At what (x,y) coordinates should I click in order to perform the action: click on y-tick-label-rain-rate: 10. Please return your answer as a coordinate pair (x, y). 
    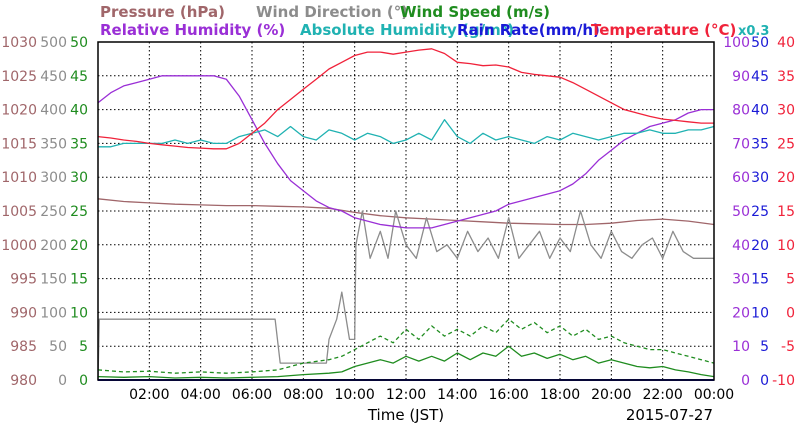
    Looking at the image, I should click on (760, 313).